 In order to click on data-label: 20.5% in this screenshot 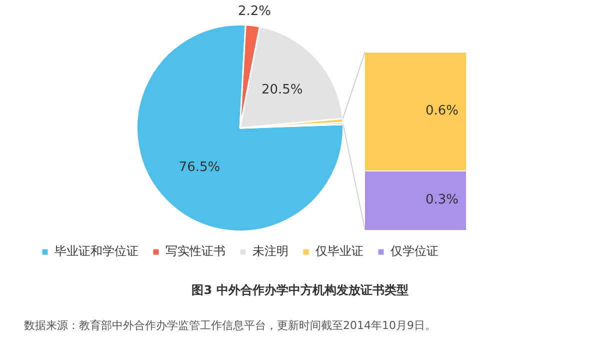, I will do `click(282, 90)`.